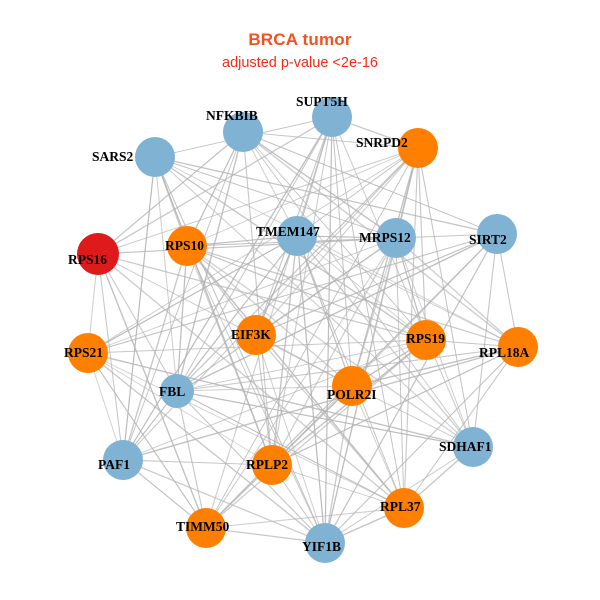 This screenshot has height=600, width=600. Describe the element at coordinates (98, 254) in the screenshot. I see `network-node-rps16` at that location.